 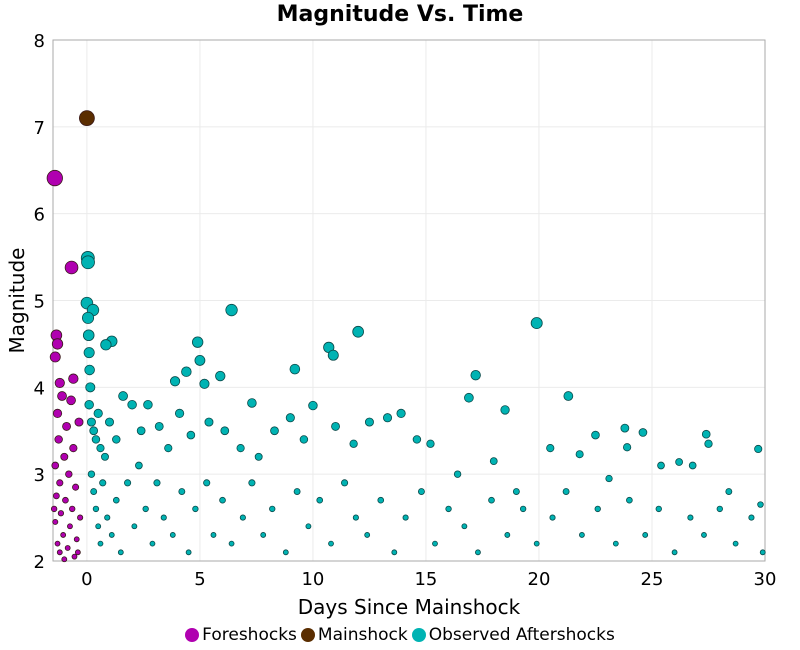 I want to click on legend-item-aftershocks: Observed Aftershocks, so click(x=513, y=635).